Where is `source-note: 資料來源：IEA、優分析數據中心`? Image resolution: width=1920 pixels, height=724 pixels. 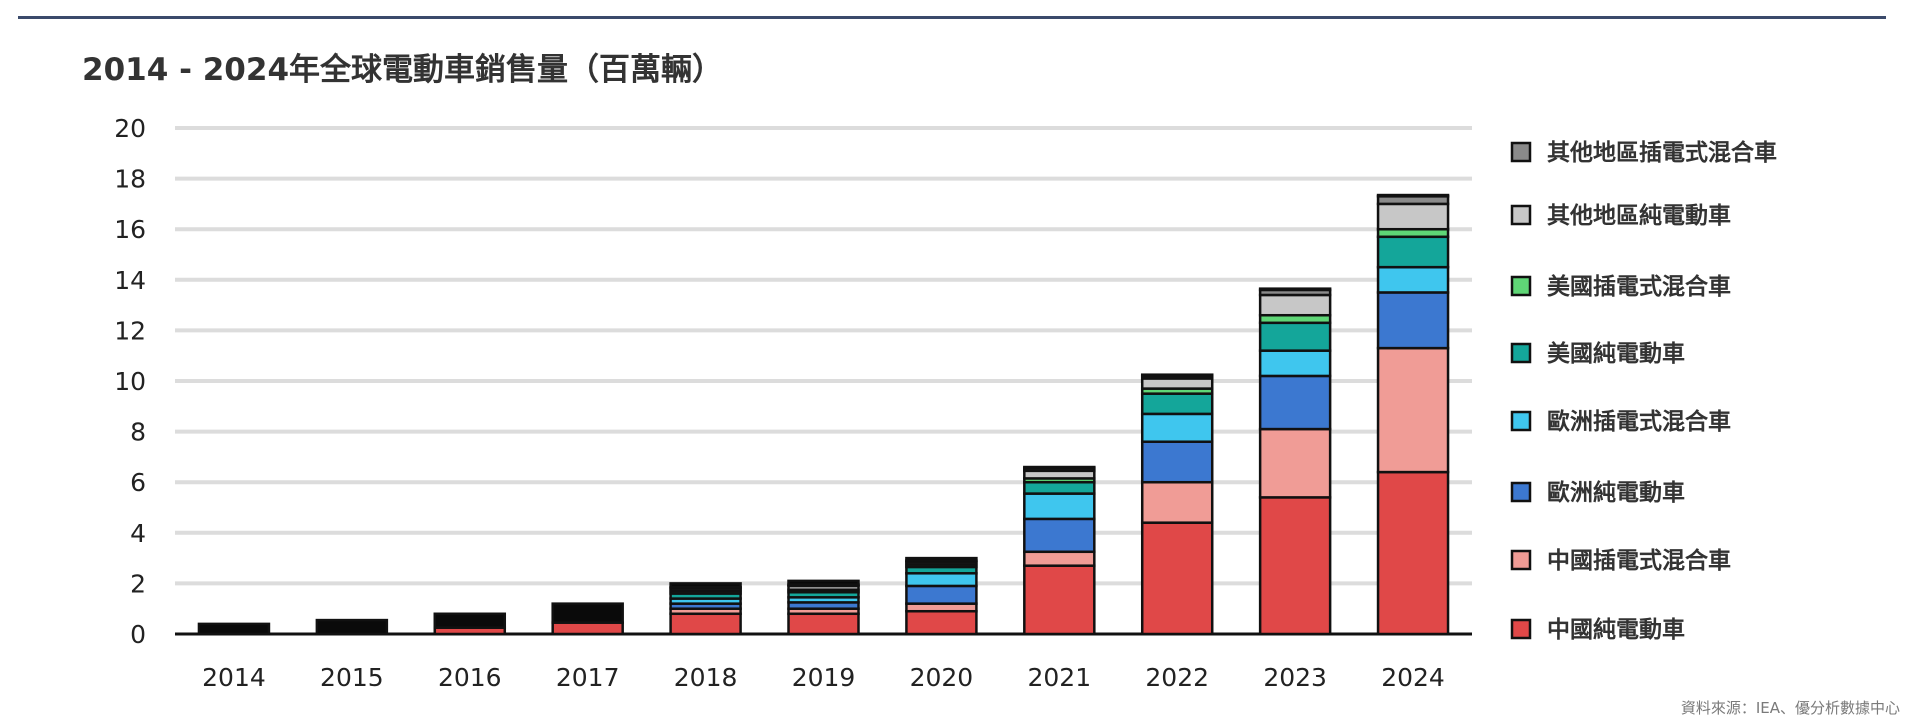 source-note: 資料來源：IEA、優分析數據中心 is located at coordinates (1790, 708).